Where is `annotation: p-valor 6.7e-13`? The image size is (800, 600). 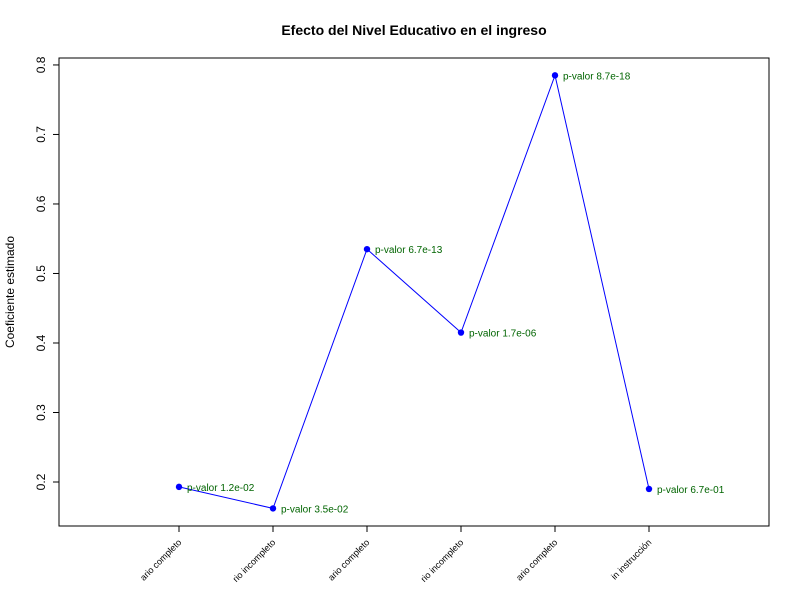
annotation: p-valor 6.7e-13 is located at coordinates (409, 250).